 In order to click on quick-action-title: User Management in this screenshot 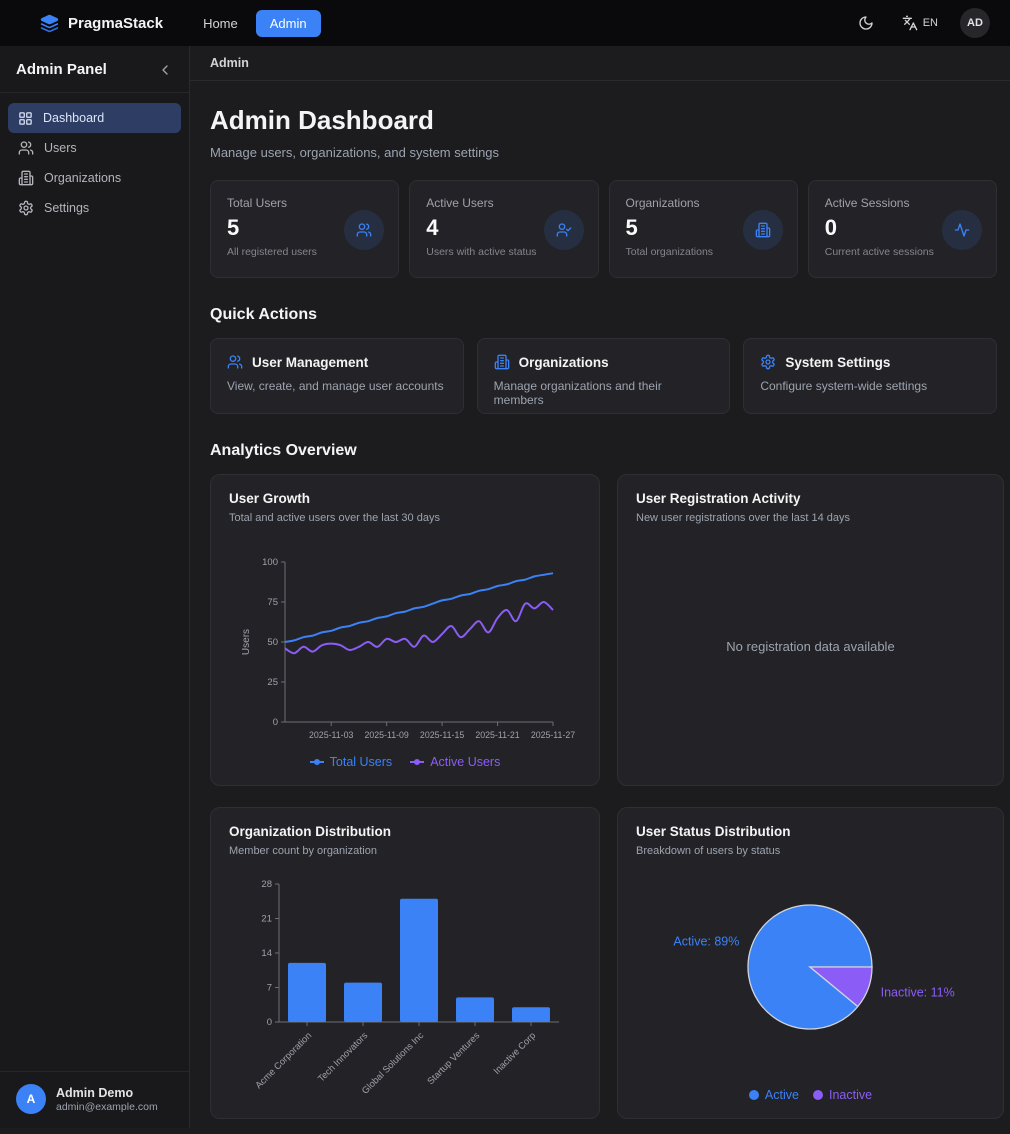, I will do `click(310, 362)`.